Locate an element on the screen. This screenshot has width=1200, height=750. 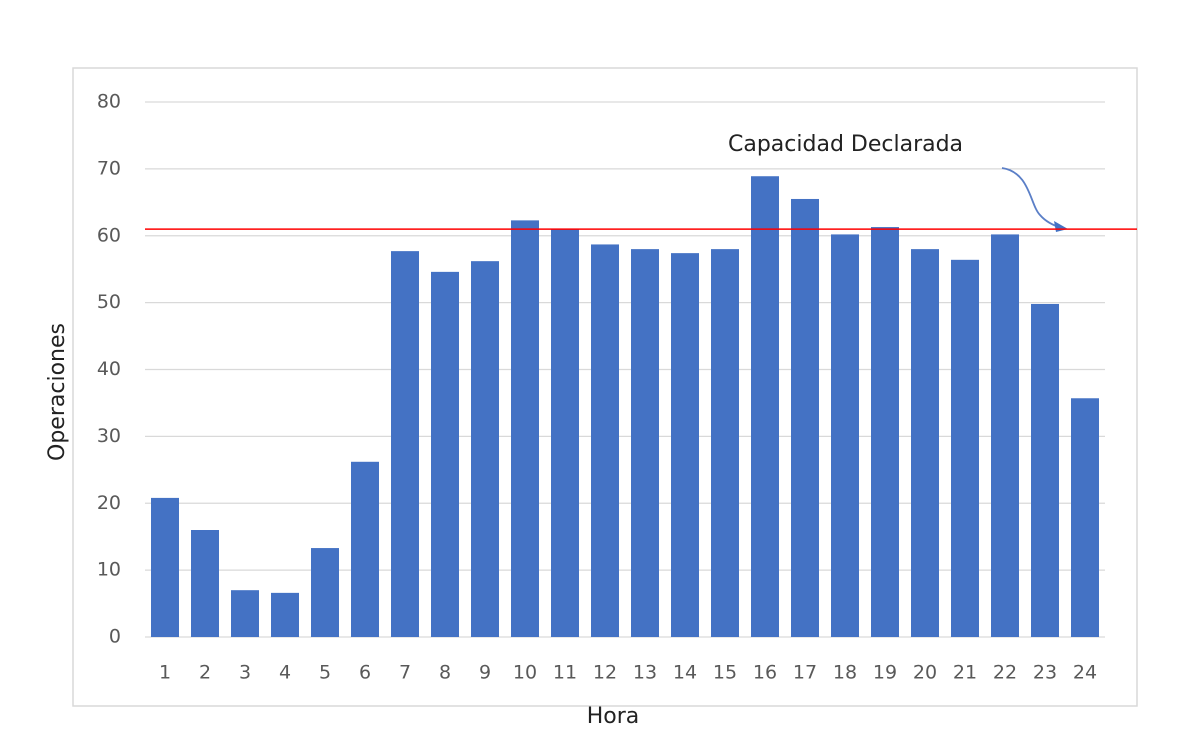
x-tick-label: 24 is located at coordinates (1085, 673).